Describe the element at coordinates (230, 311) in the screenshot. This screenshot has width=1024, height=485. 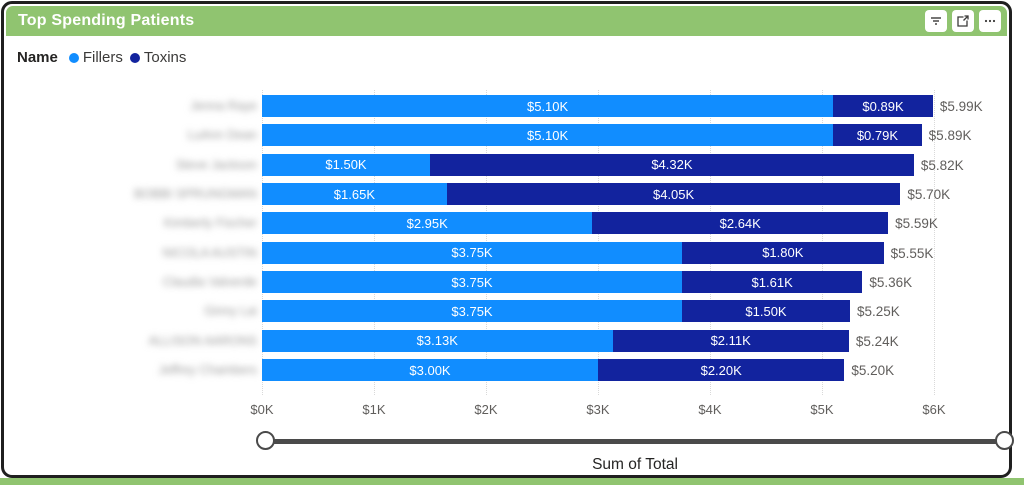
I see `category-label: Ginny Lai` at that location.